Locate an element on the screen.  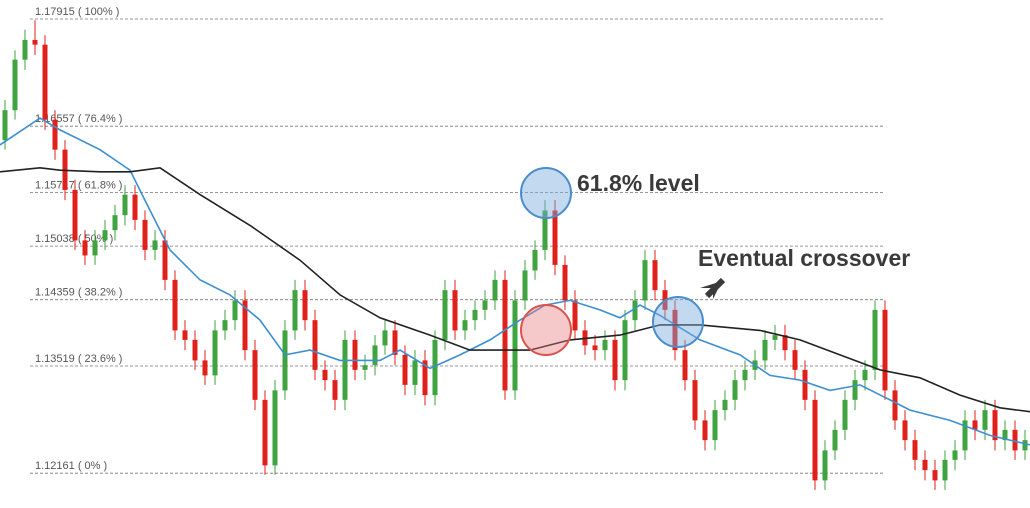
level-label: 1.14359 ( 38.2% ) is located at coordinates (78, 293).